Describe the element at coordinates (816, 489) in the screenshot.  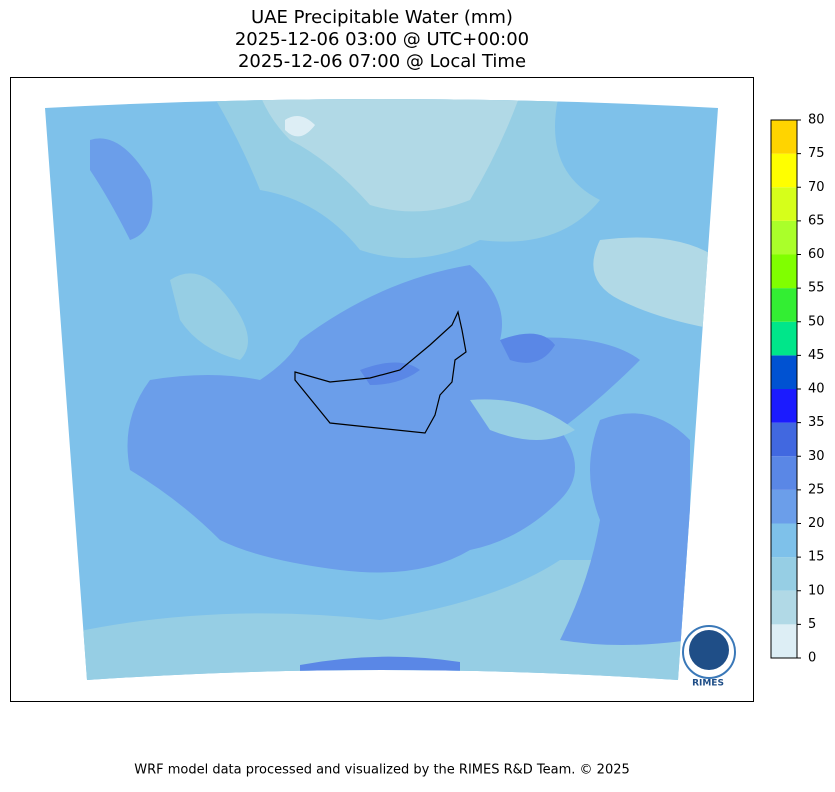
I see `colorbar-tick-label: 25` at that location.